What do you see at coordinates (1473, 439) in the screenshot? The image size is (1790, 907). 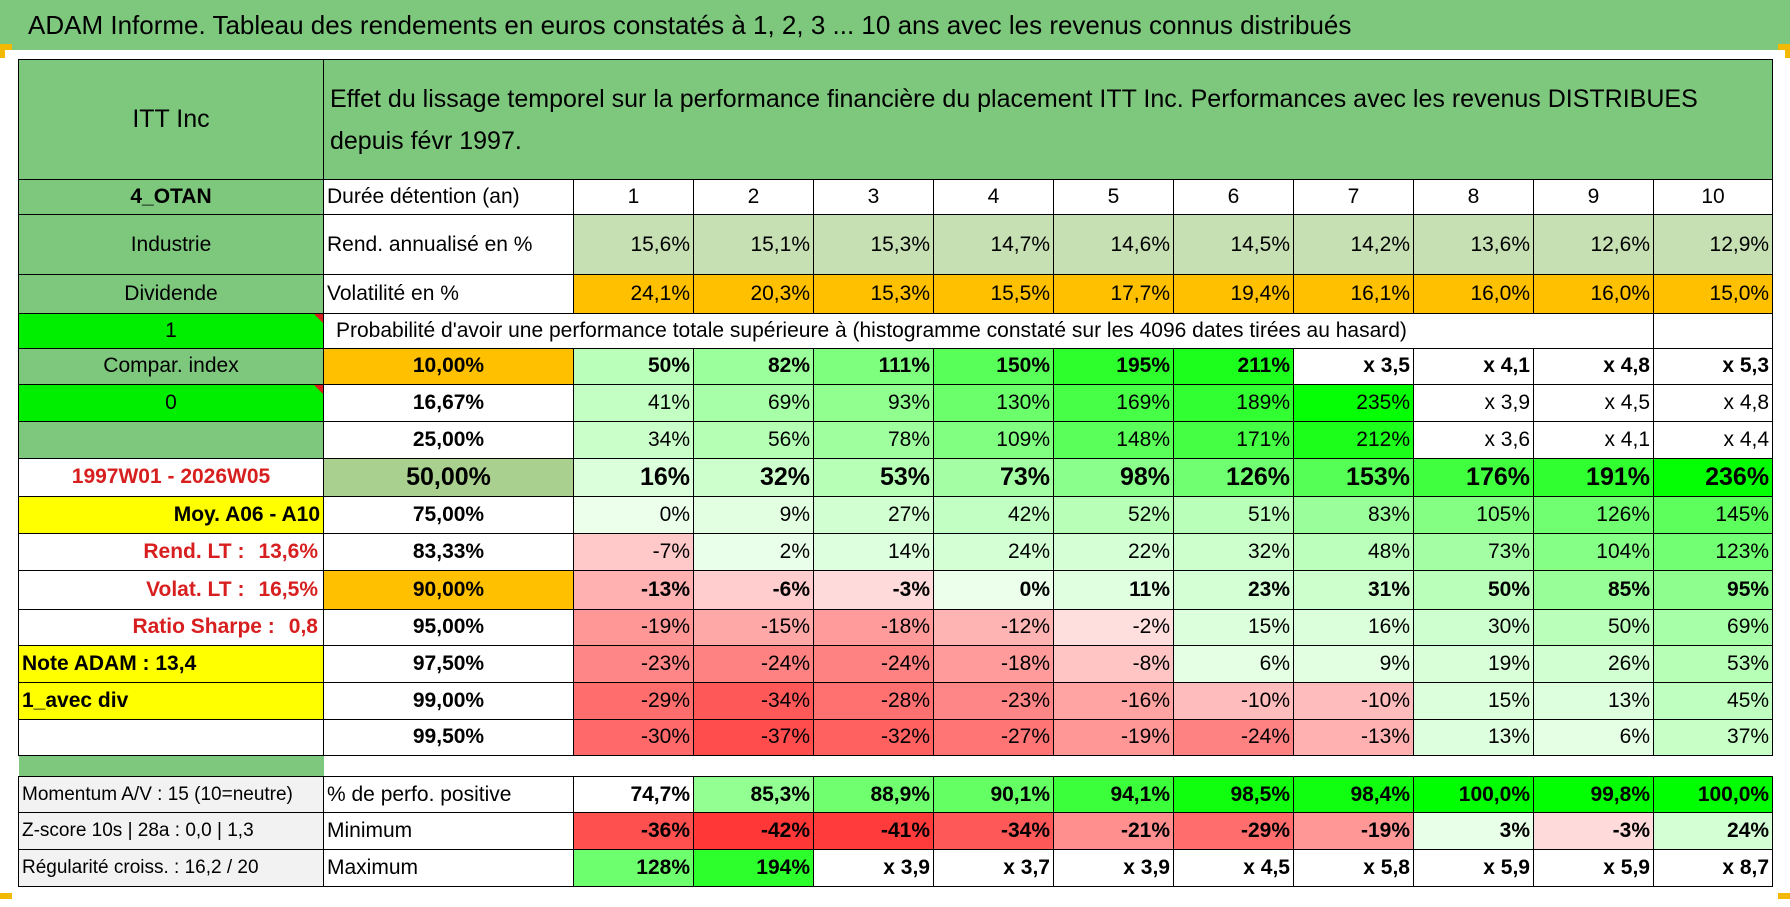 I see `probability-value: x 3,6` at bounding box center [1473, 439].